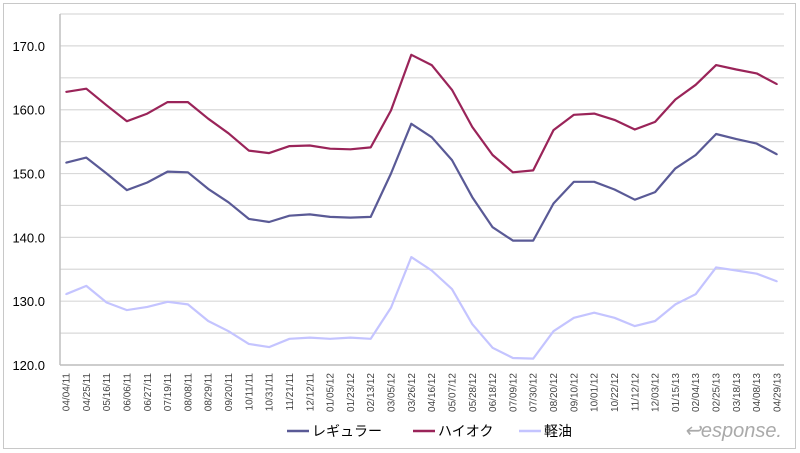 This screenshot has height=453, width=800. What do you see at coordinates (574, 392) in the screenshot?
I see `x-tick-label: 09/10/12` at bounding box center [574, 392].